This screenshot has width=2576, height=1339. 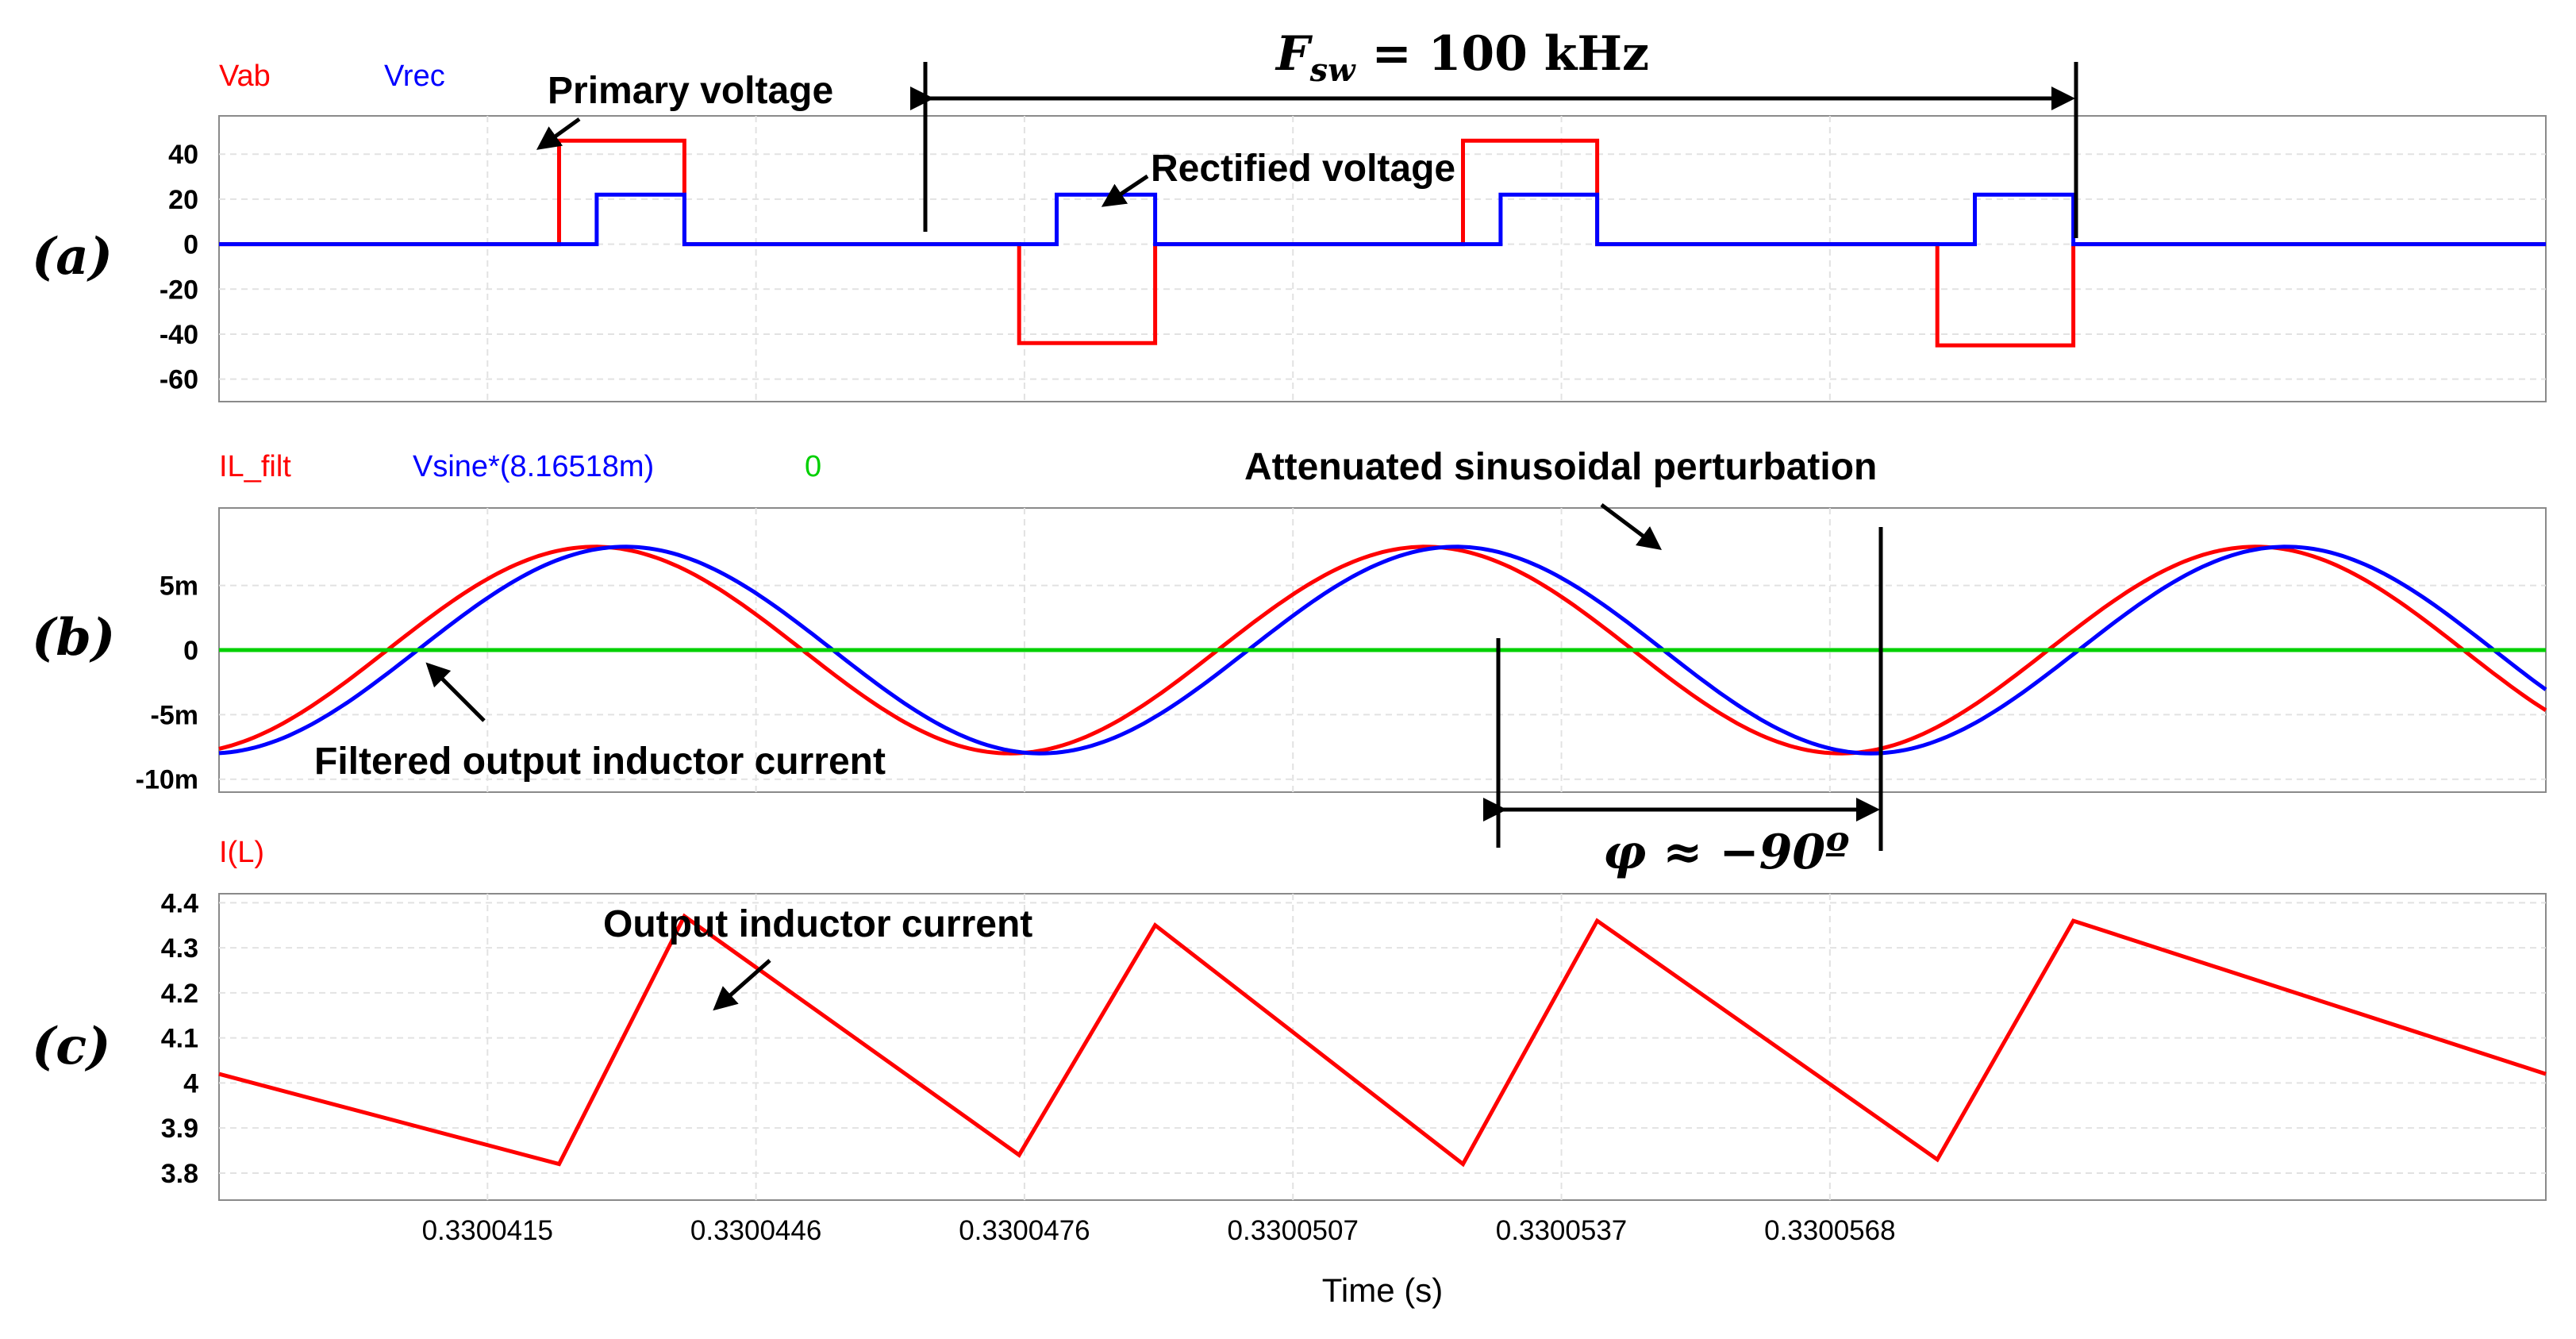 What do you see at coordinates (179, 267) in the screenshot?
I see `y-ticks-a: 40 20 0 -20 -40 -60` at bounding box center [179, 267].